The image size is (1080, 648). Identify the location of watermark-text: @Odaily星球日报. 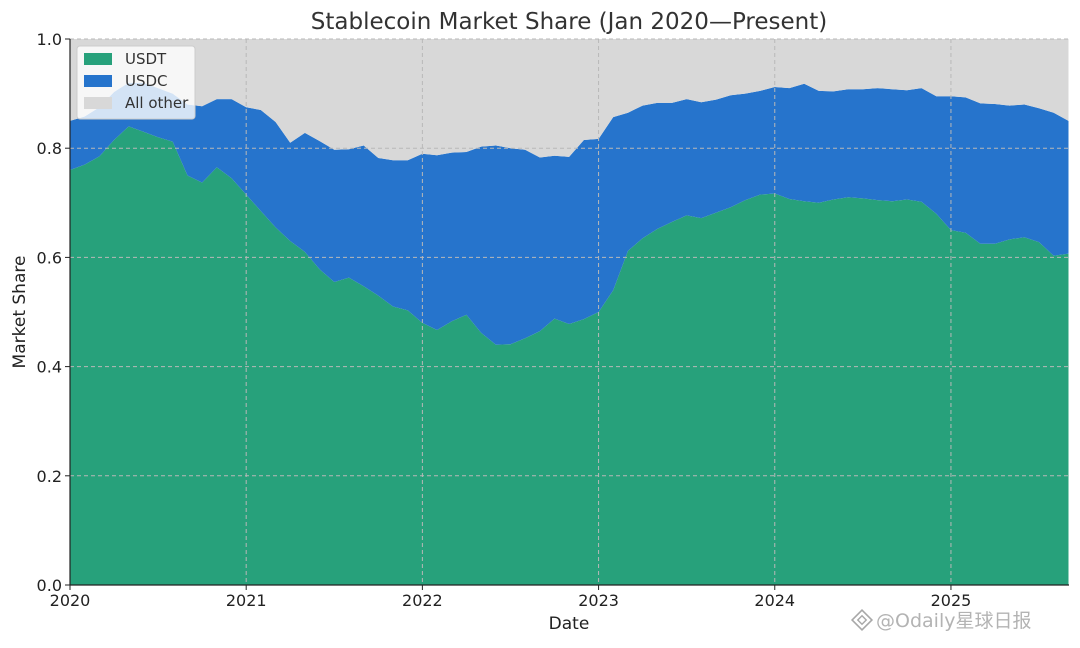
(953, 621).